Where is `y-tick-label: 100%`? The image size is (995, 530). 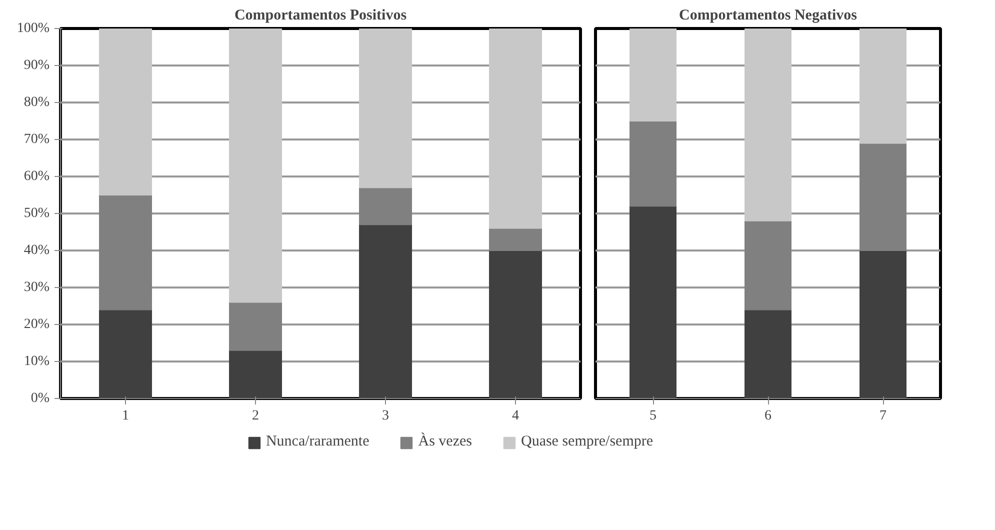
y-tick-label: 100% is located at coordinates (33, 28).